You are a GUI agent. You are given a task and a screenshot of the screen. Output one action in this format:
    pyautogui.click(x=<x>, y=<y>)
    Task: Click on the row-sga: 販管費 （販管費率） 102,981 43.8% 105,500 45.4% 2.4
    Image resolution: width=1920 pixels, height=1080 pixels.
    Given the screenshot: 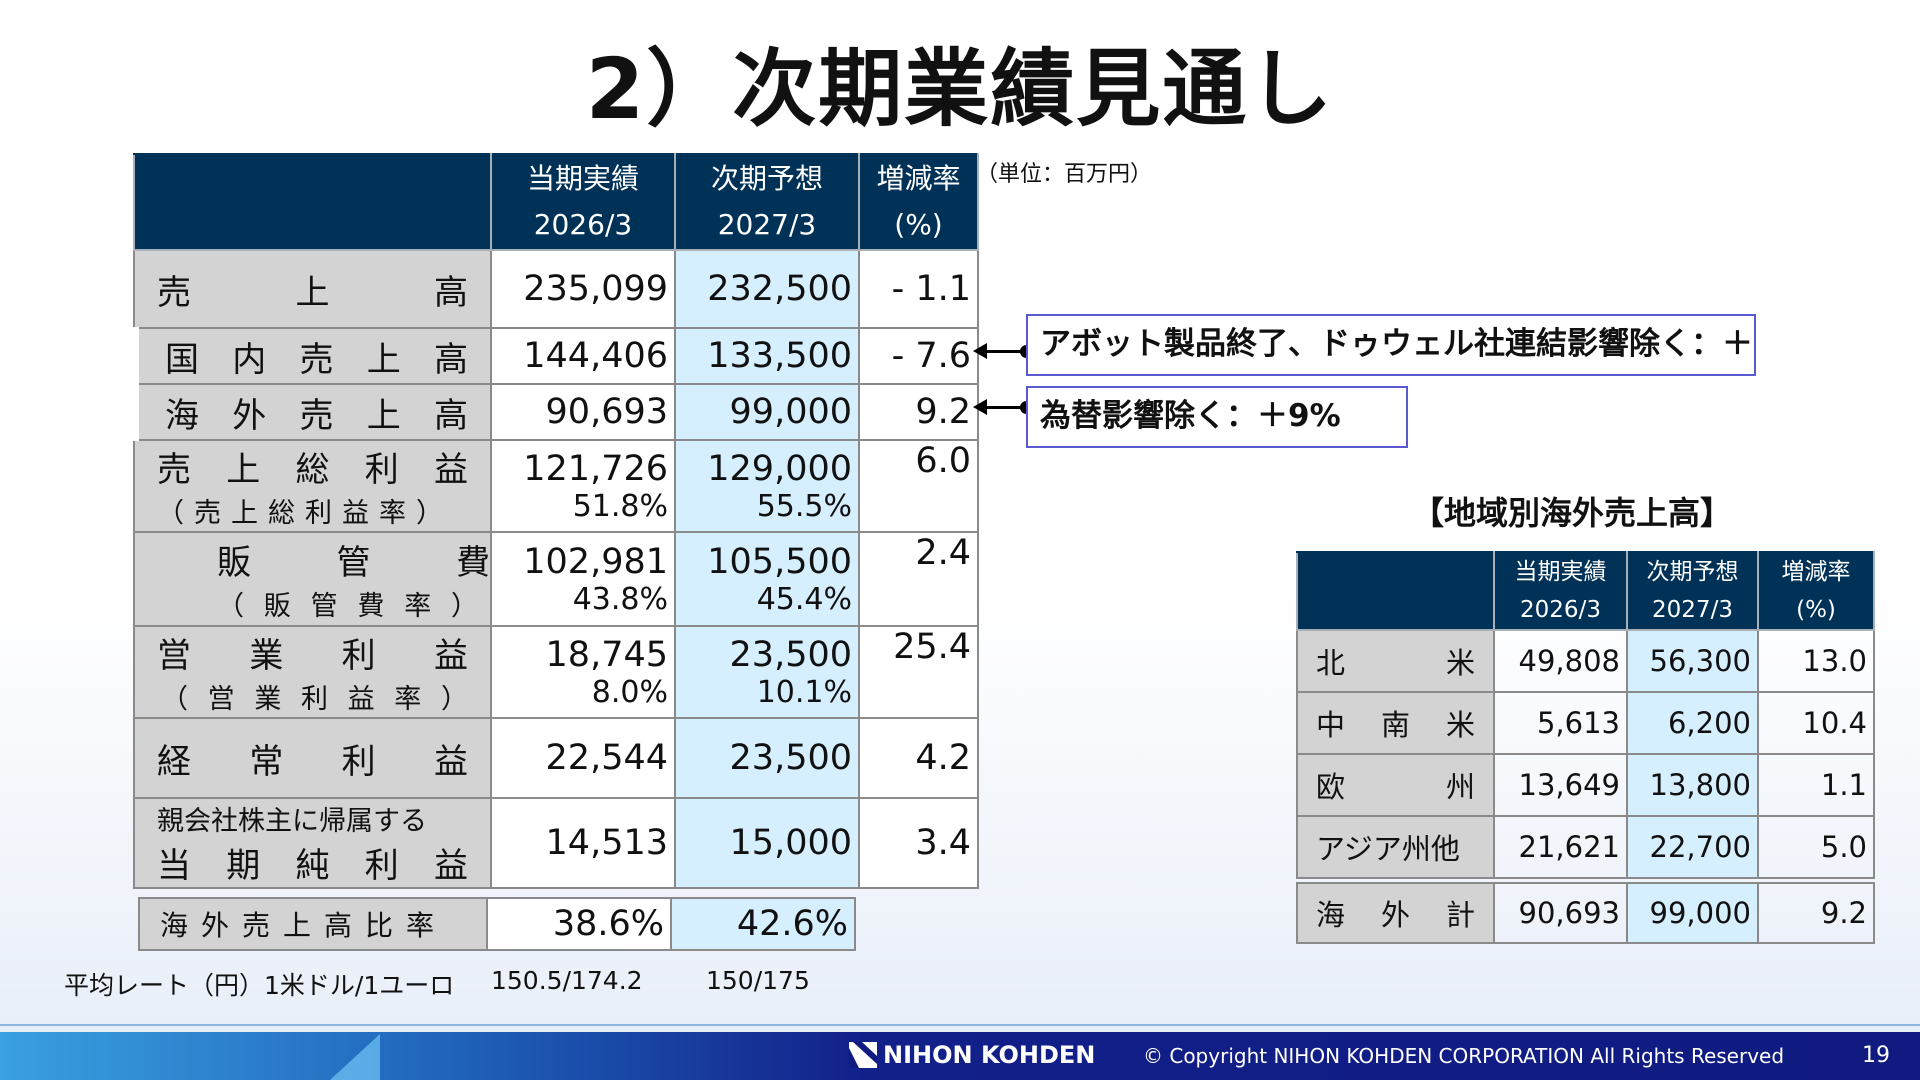 What is the action you would take?
    pyautogui.click(x=556, y=579)
    